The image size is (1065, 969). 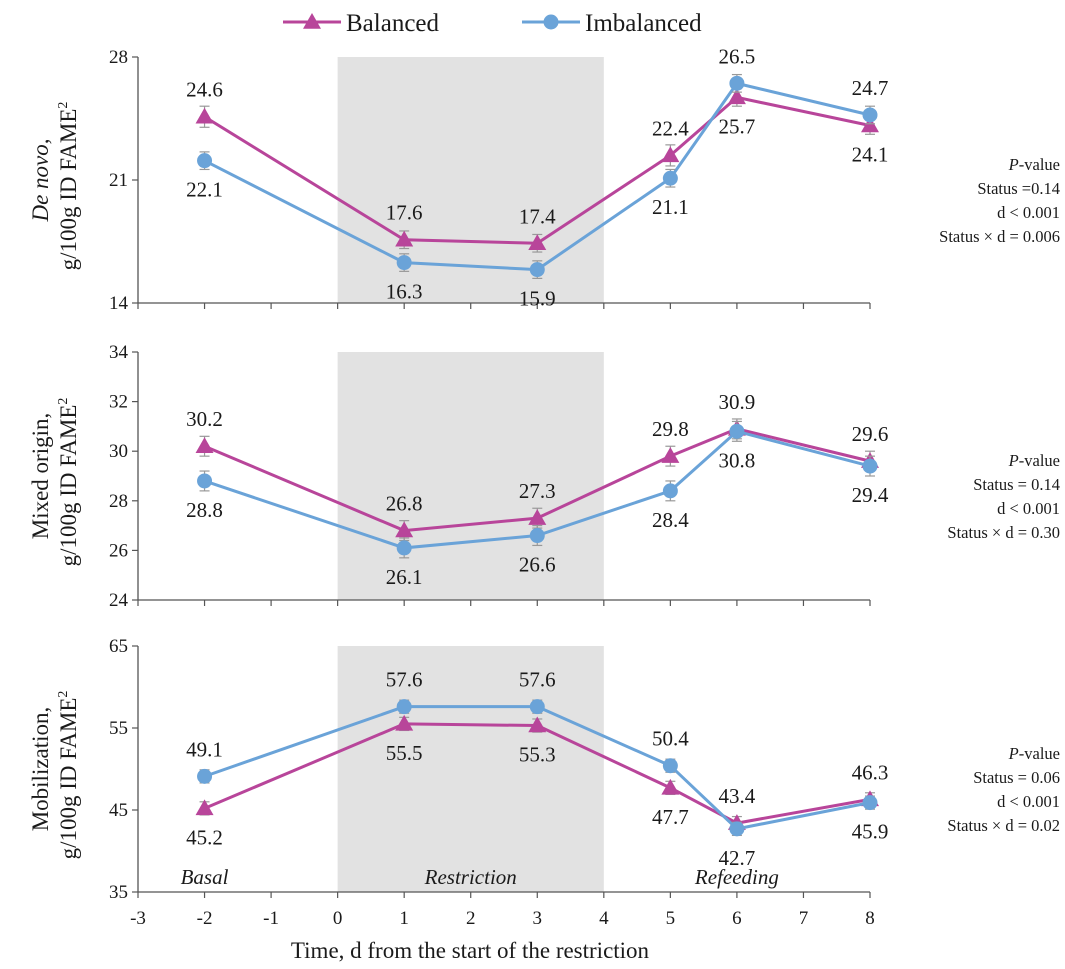 I want to click on y-tick-label: 45, so click(x=118, y=810).